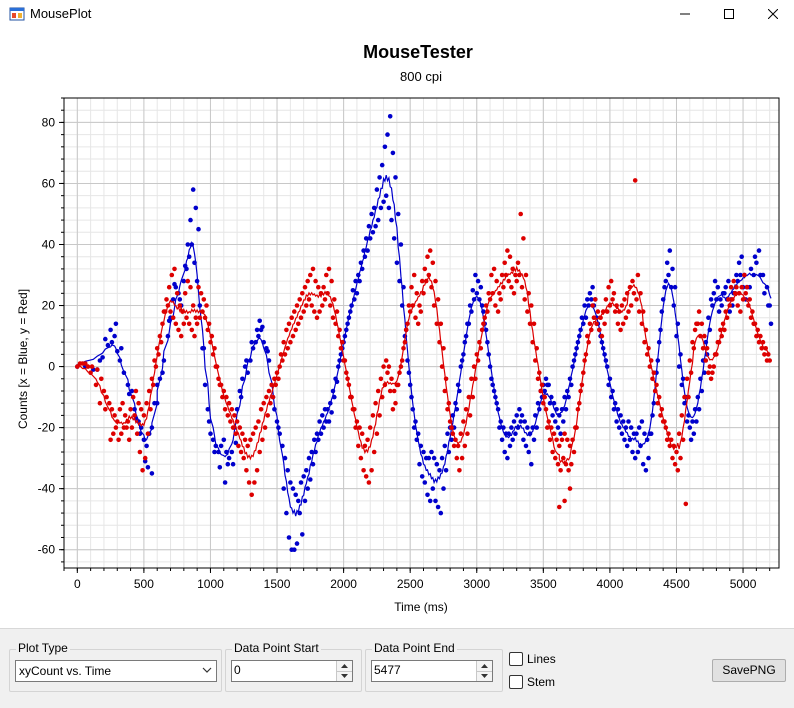 The width and height of the screenshot is (794, 708). What do you see at coordinates (772, 14) in the screenshot?
I see `close-button` at bounding box center [772, 14].